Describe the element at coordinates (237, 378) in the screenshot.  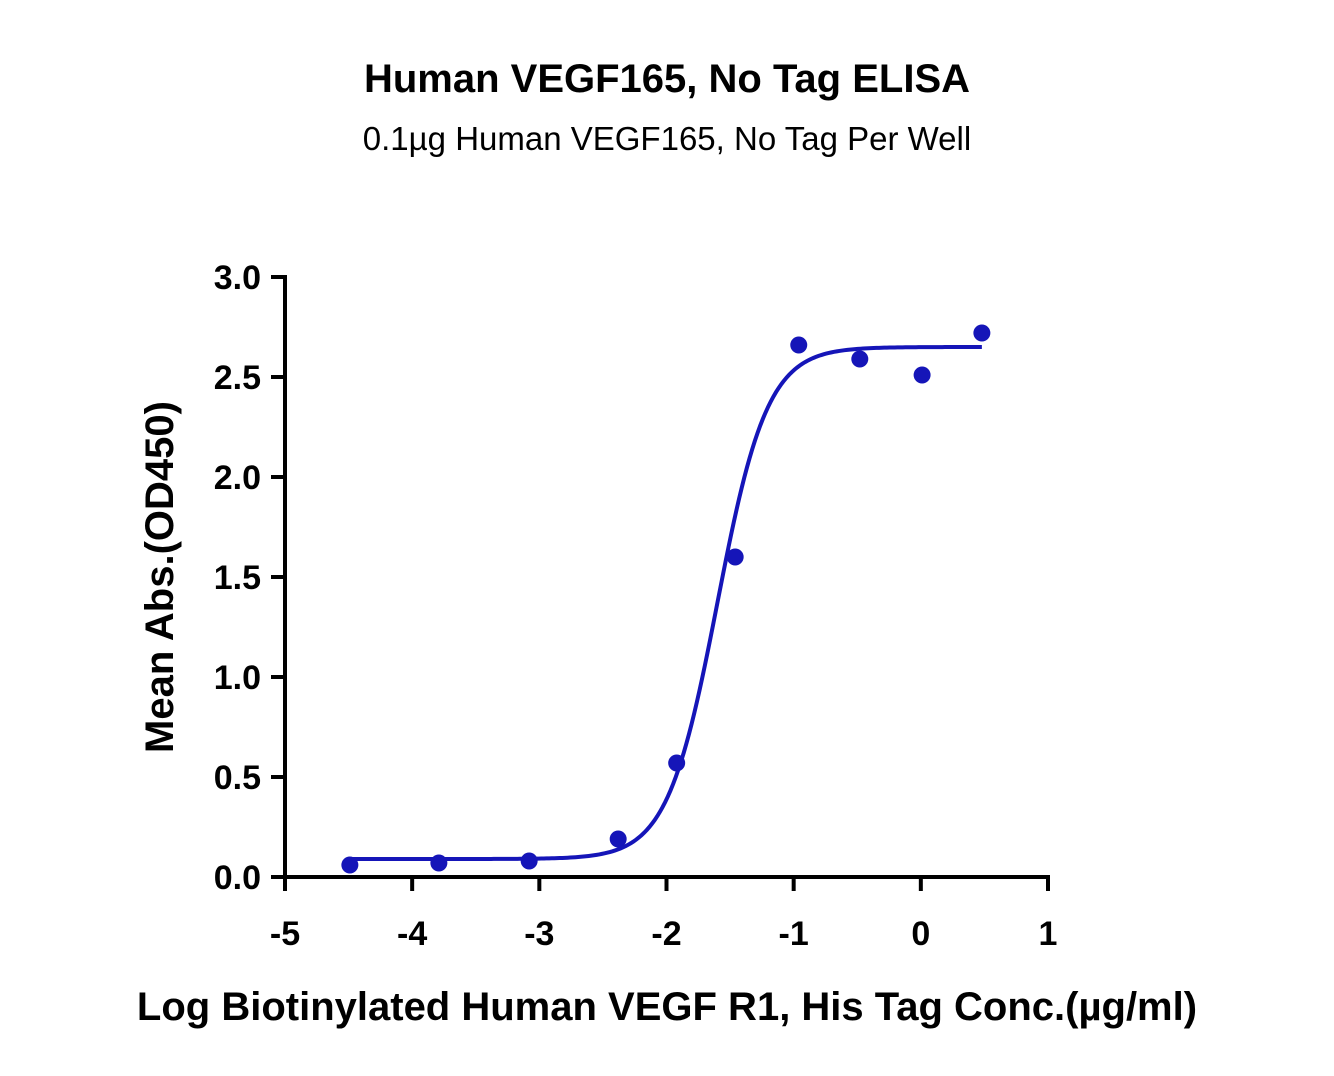
I see `y-tick-label: 2.5` at that location.